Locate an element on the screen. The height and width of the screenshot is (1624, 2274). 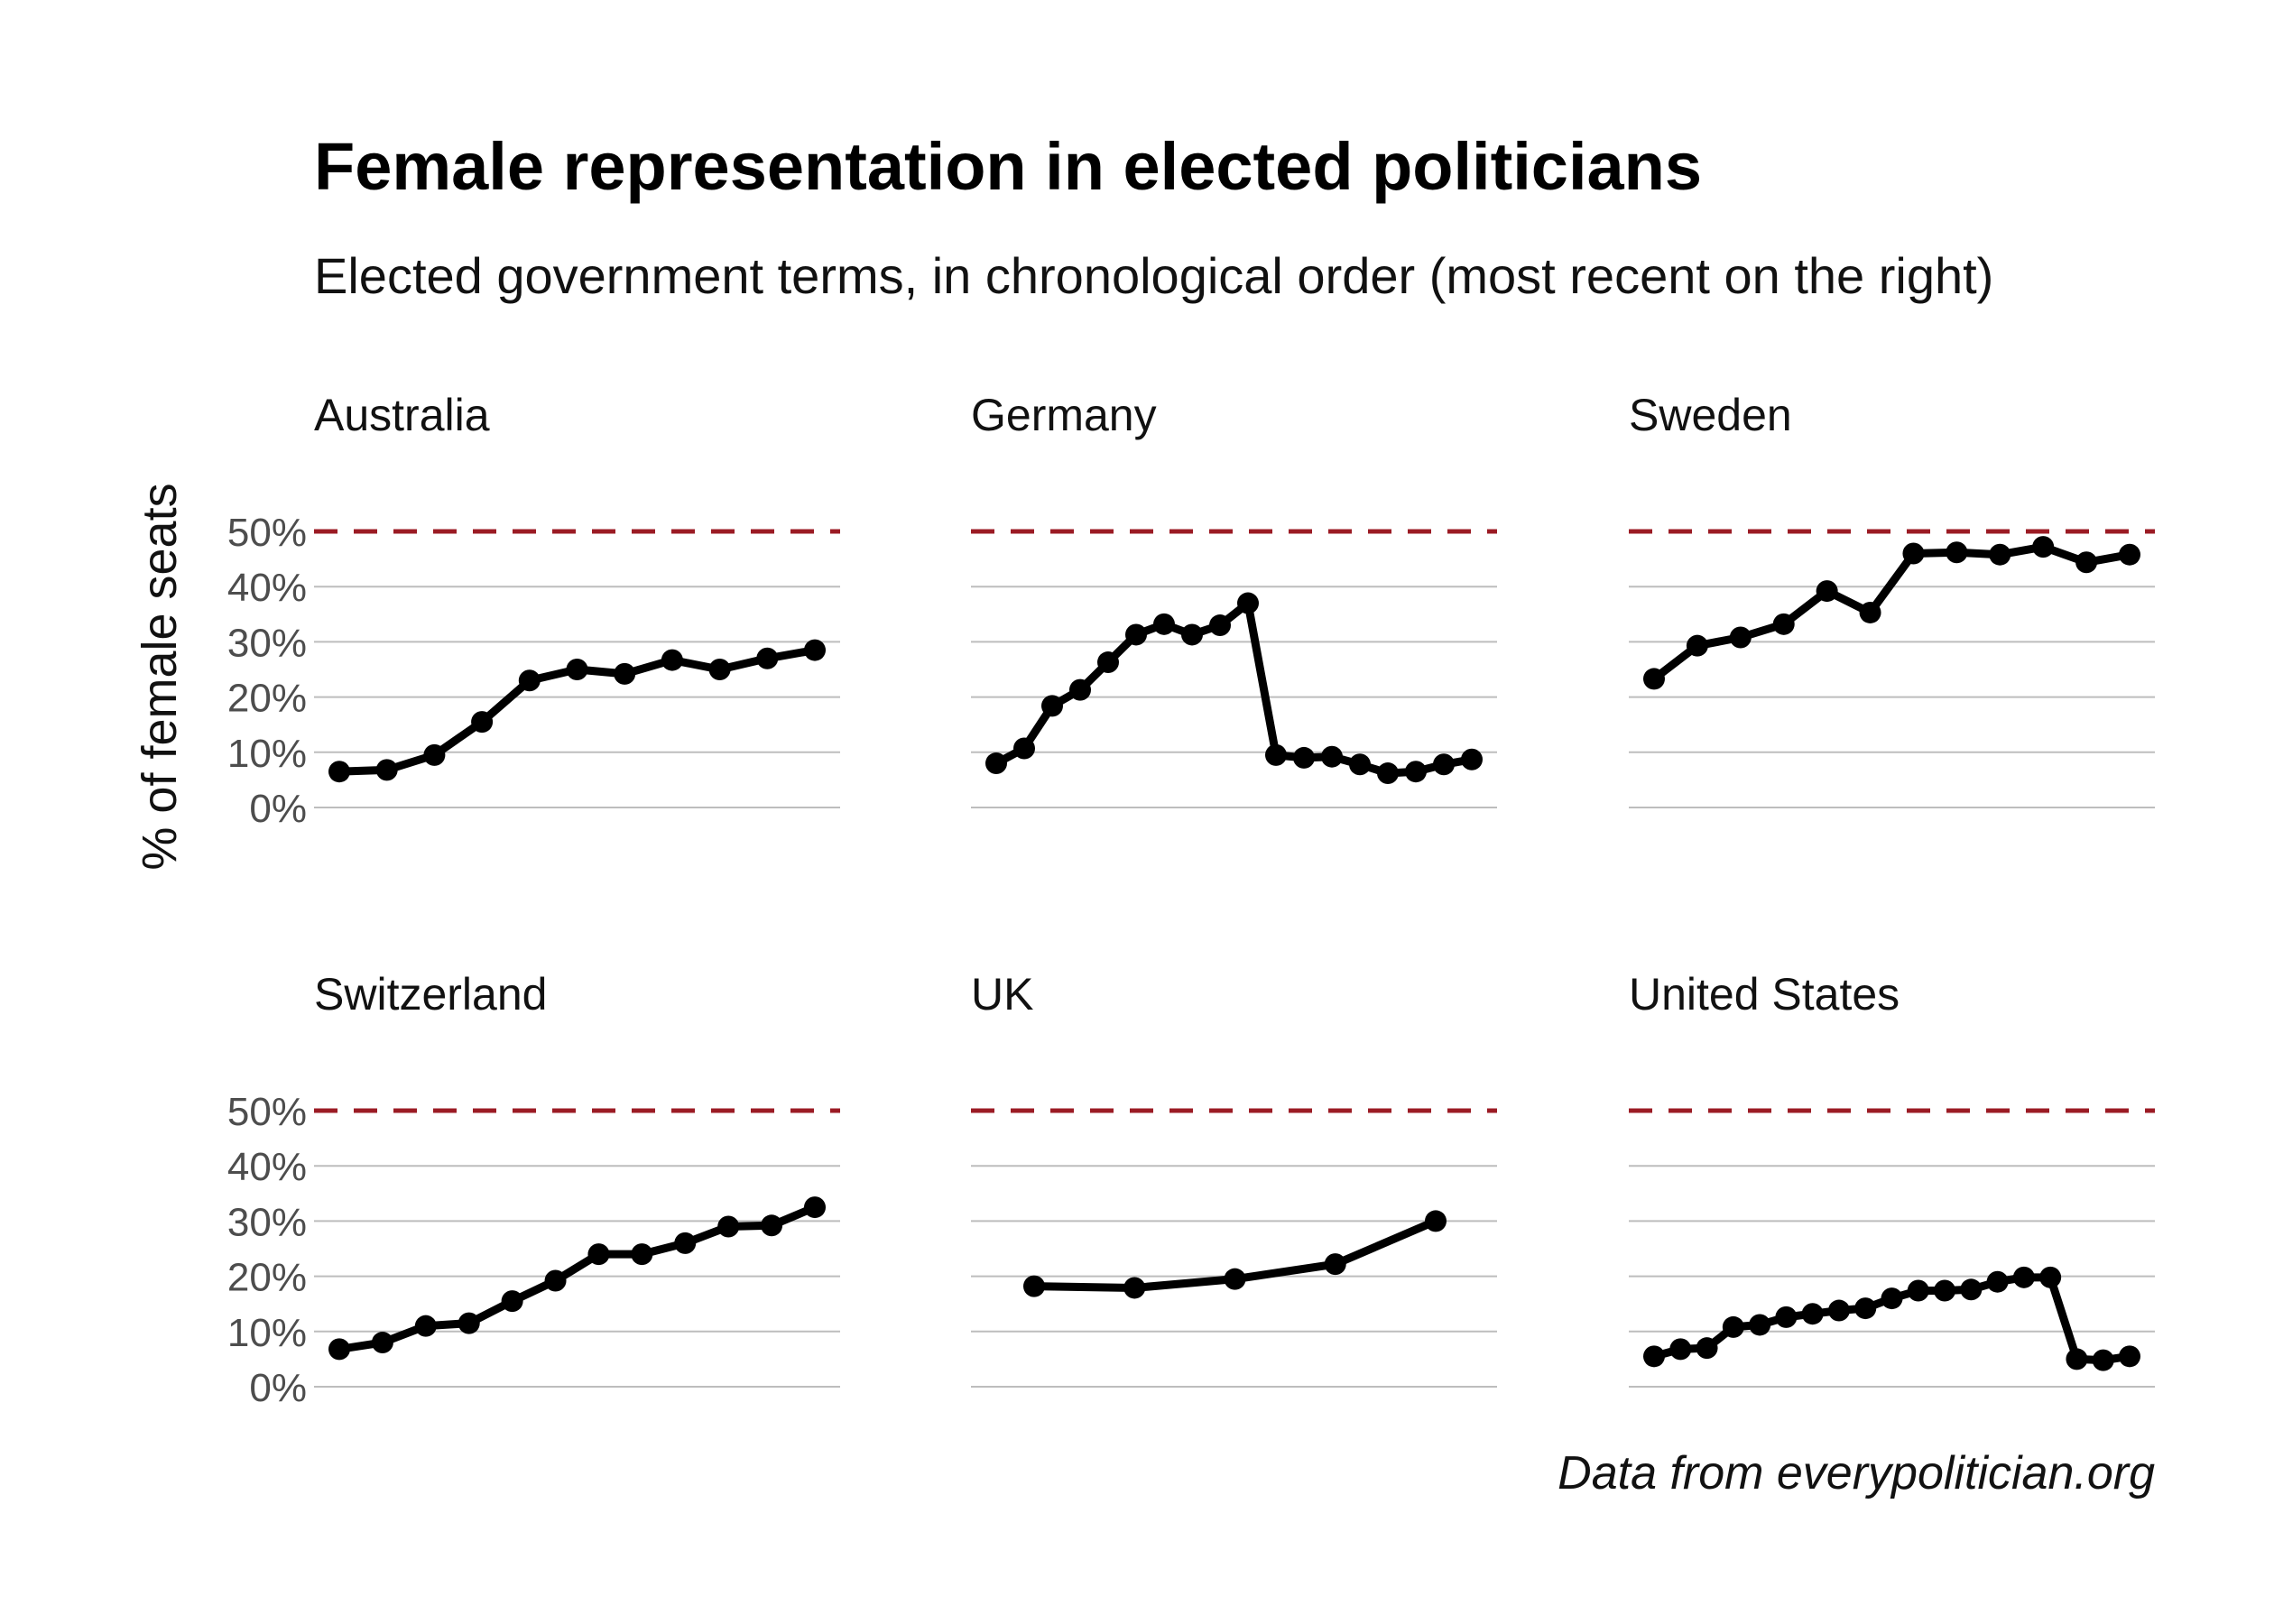
panel-title: Switzerland is located at coordinates (431, 995).